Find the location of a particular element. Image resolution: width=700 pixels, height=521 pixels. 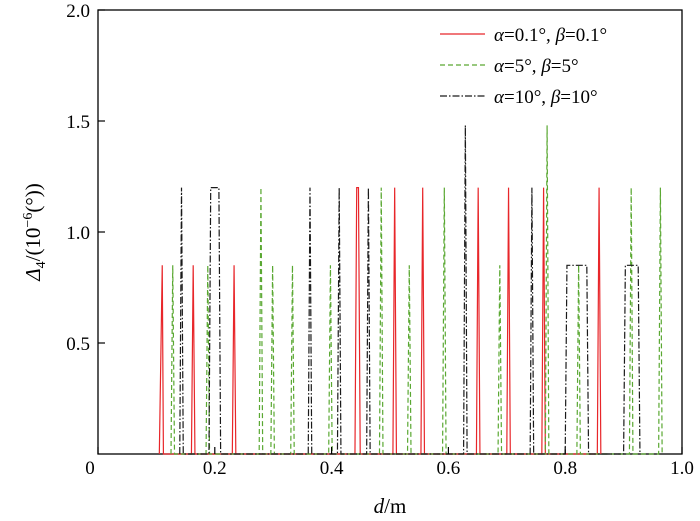

x-tick-label: 0.6 is located at coordinates (449, 468).